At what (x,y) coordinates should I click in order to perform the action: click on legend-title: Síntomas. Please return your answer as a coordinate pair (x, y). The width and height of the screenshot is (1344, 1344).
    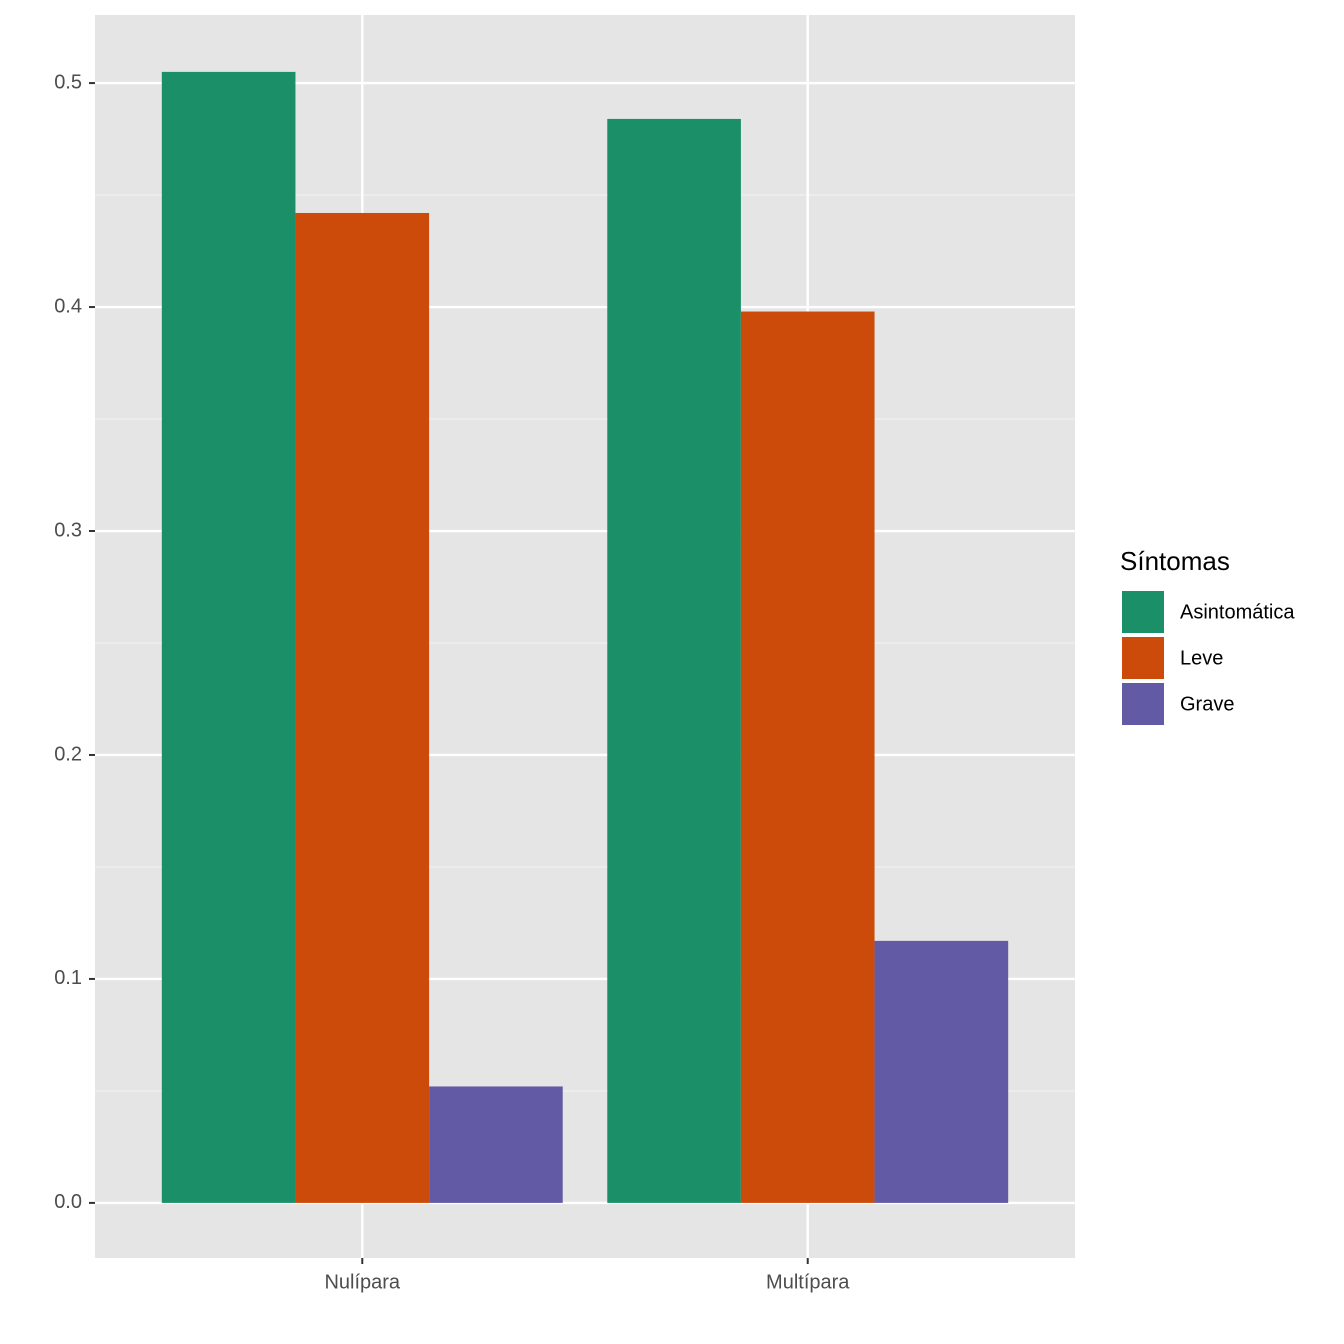
    Looking at the image, I should click on (1175, 561).